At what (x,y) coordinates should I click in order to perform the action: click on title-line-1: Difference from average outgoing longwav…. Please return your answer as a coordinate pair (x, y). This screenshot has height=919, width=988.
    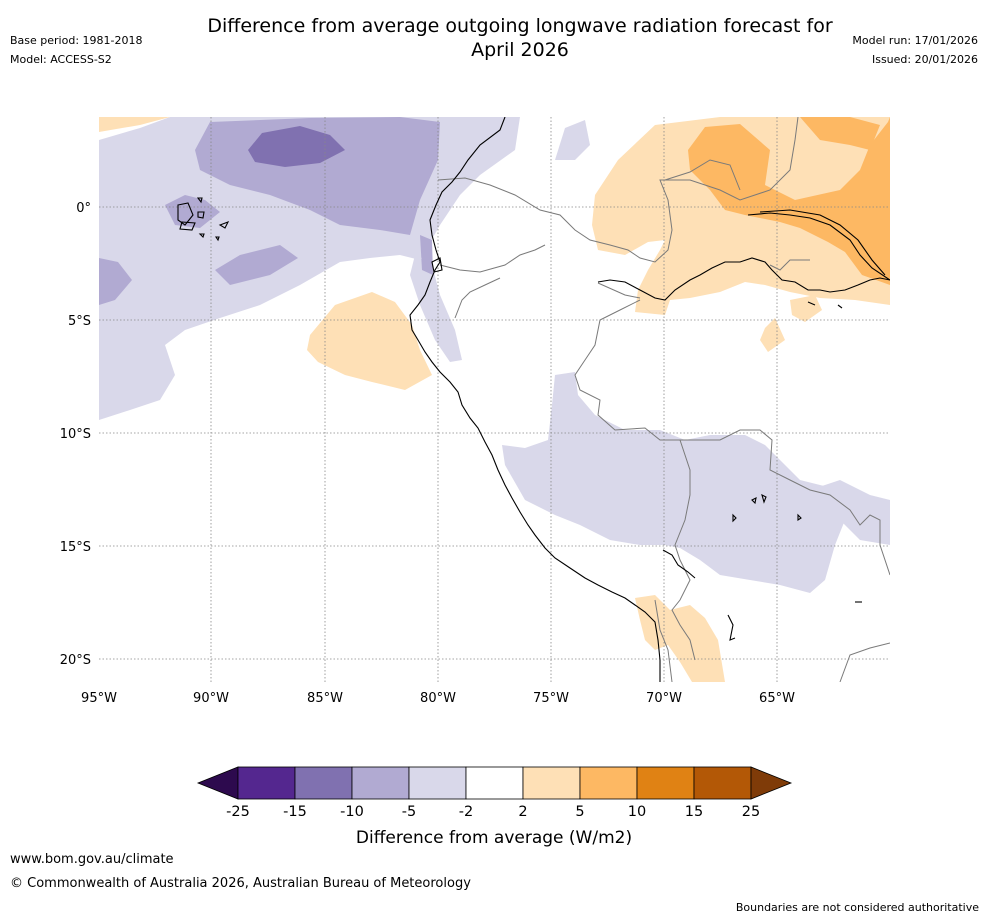
    Looking at the image, I should click on (520, 26).